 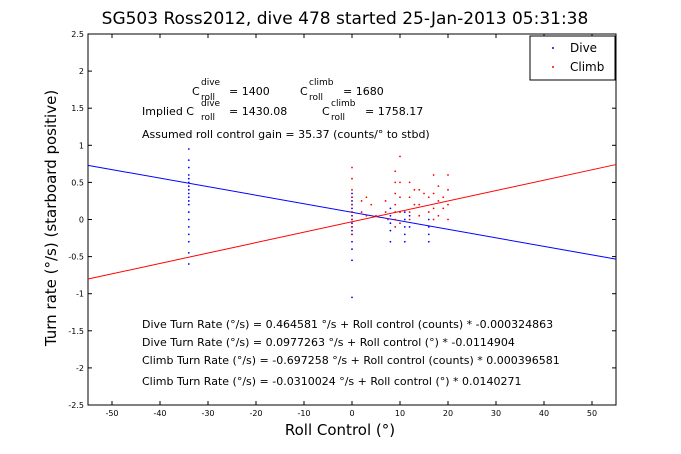 What do you see at coordinates (211, 83) in the screenshot?
I see `c-dive-sup: dive` at bounding box center [211, 83].